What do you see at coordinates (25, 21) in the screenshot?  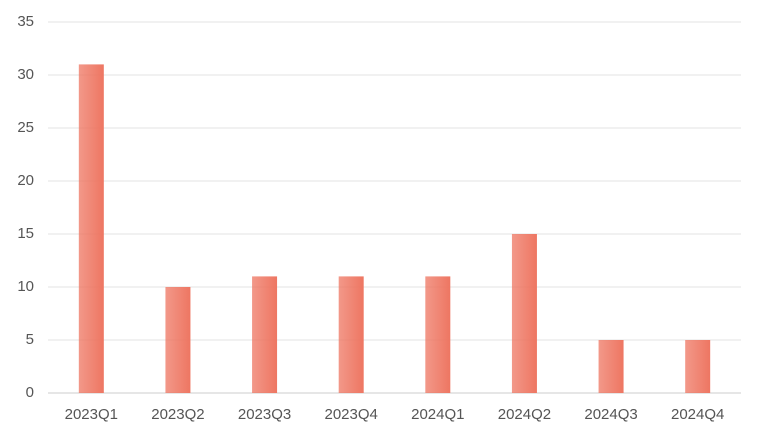 I see `y-tick-label: 35` at bounding box center [25, 21].